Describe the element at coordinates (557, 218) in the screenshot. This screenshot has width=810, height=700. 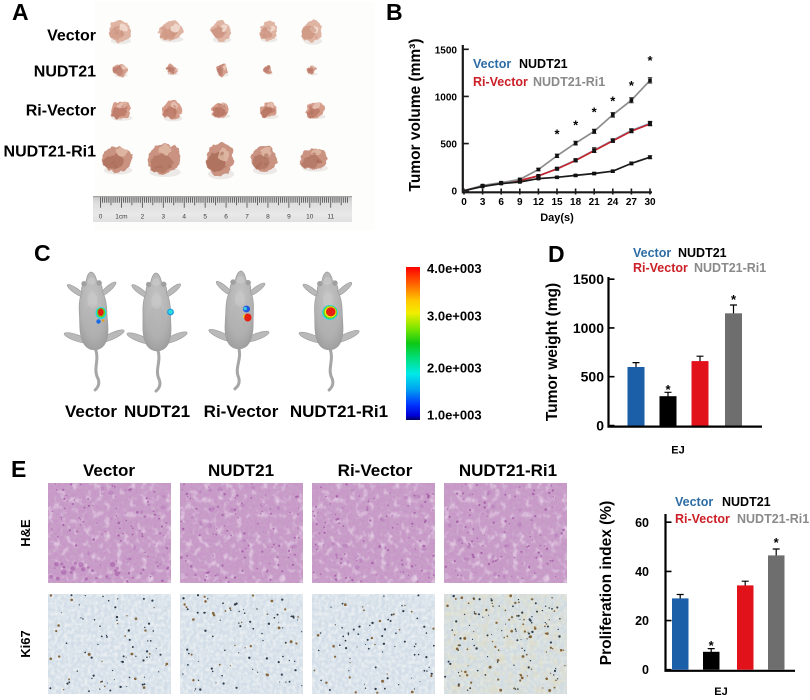
I see `svg-text: Day(s)` at that location.